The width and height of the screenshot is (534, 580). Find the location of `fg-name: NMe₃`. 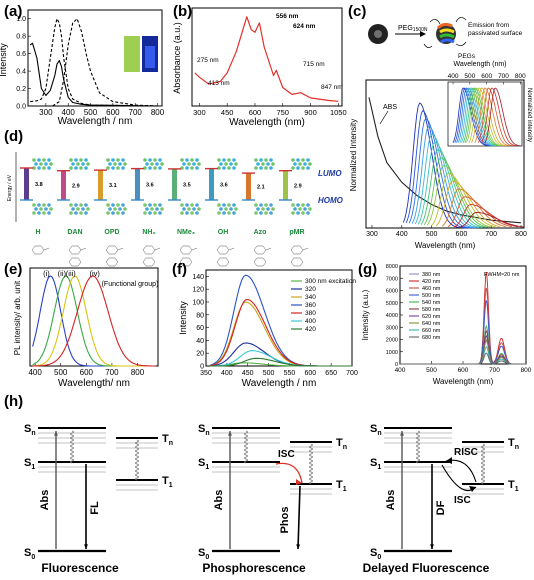

fg-name: NMe₃ is located at coordinates (186, 232).